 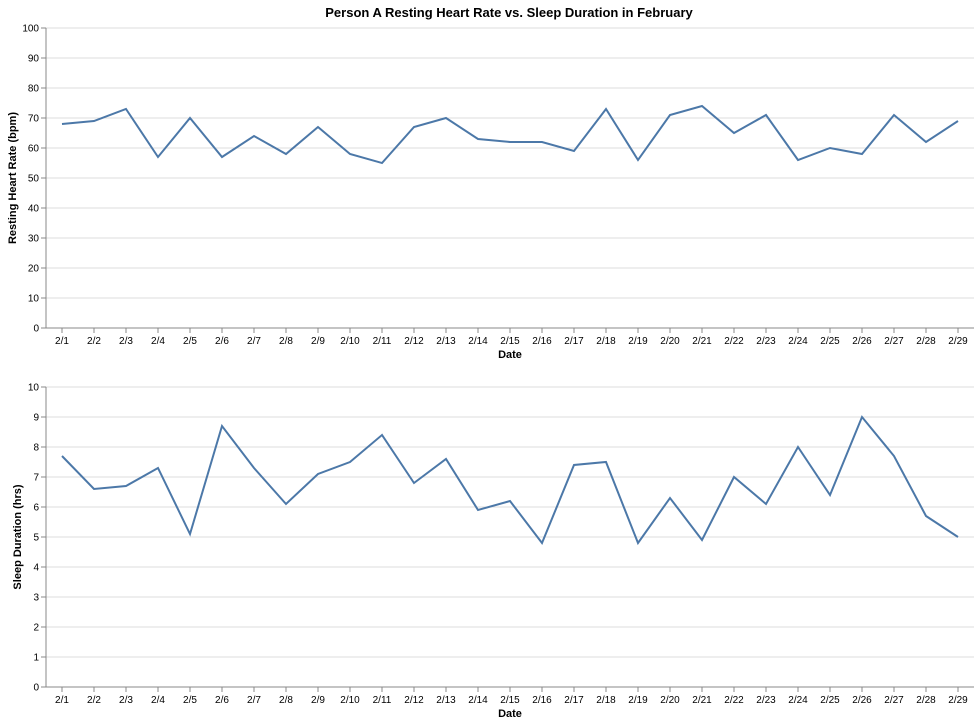 What do you see at coordinates (190, 341) in the screenshot?
I see `heart-rate-x-tick-label-5: 2/5` at bounding box center [190, 341].